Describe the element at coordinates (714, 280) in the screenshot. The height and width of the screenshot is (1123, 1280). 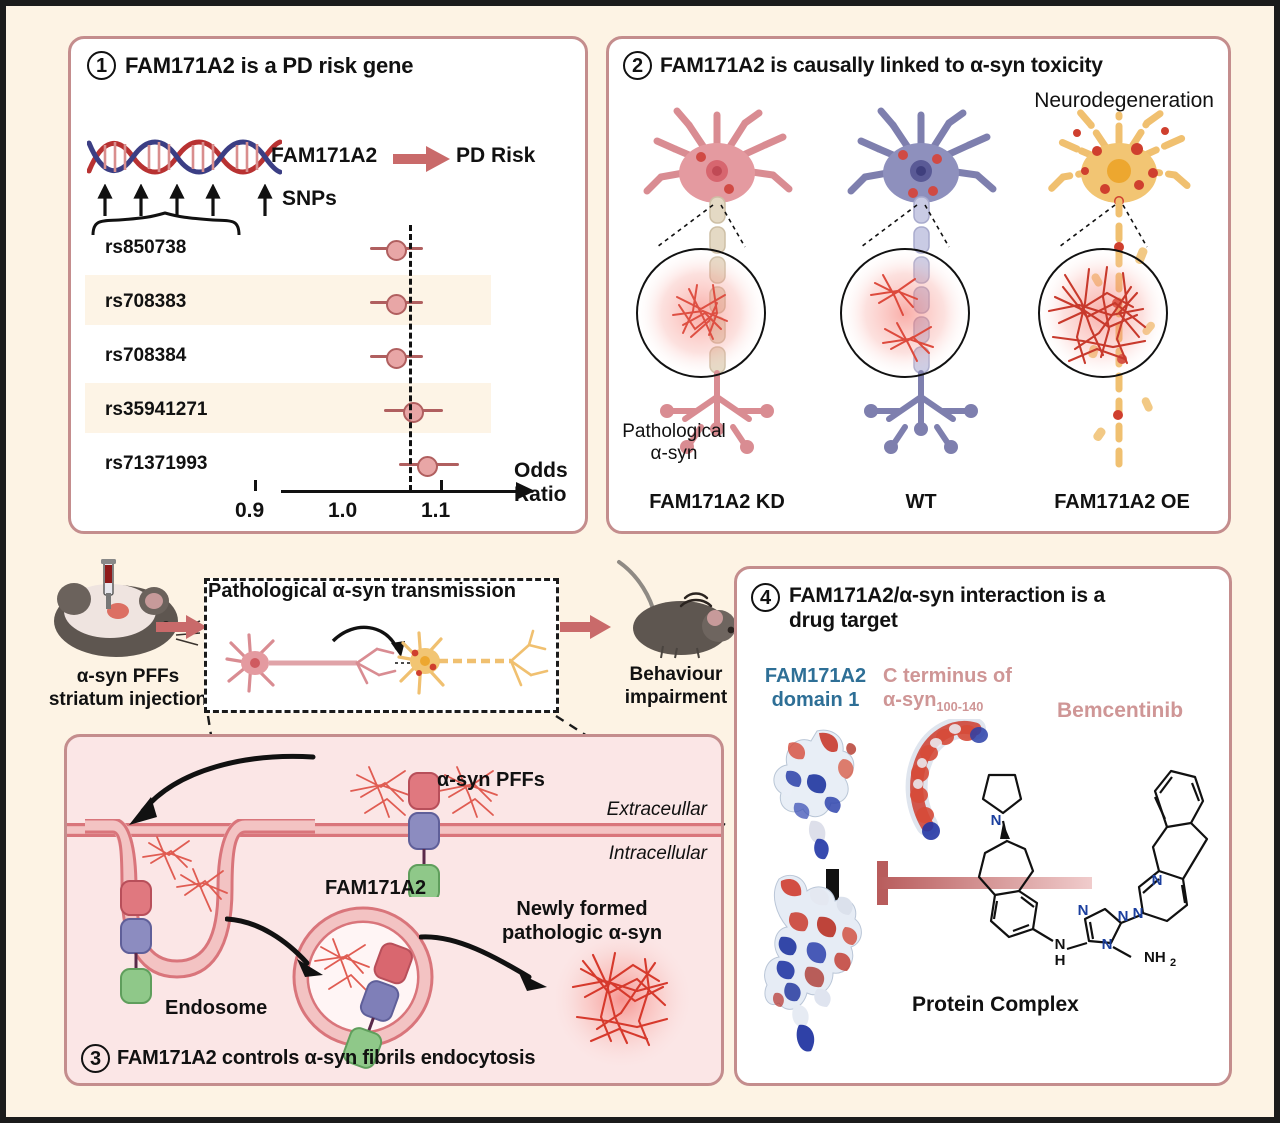
I see `neuron-kd-icon` at that location.